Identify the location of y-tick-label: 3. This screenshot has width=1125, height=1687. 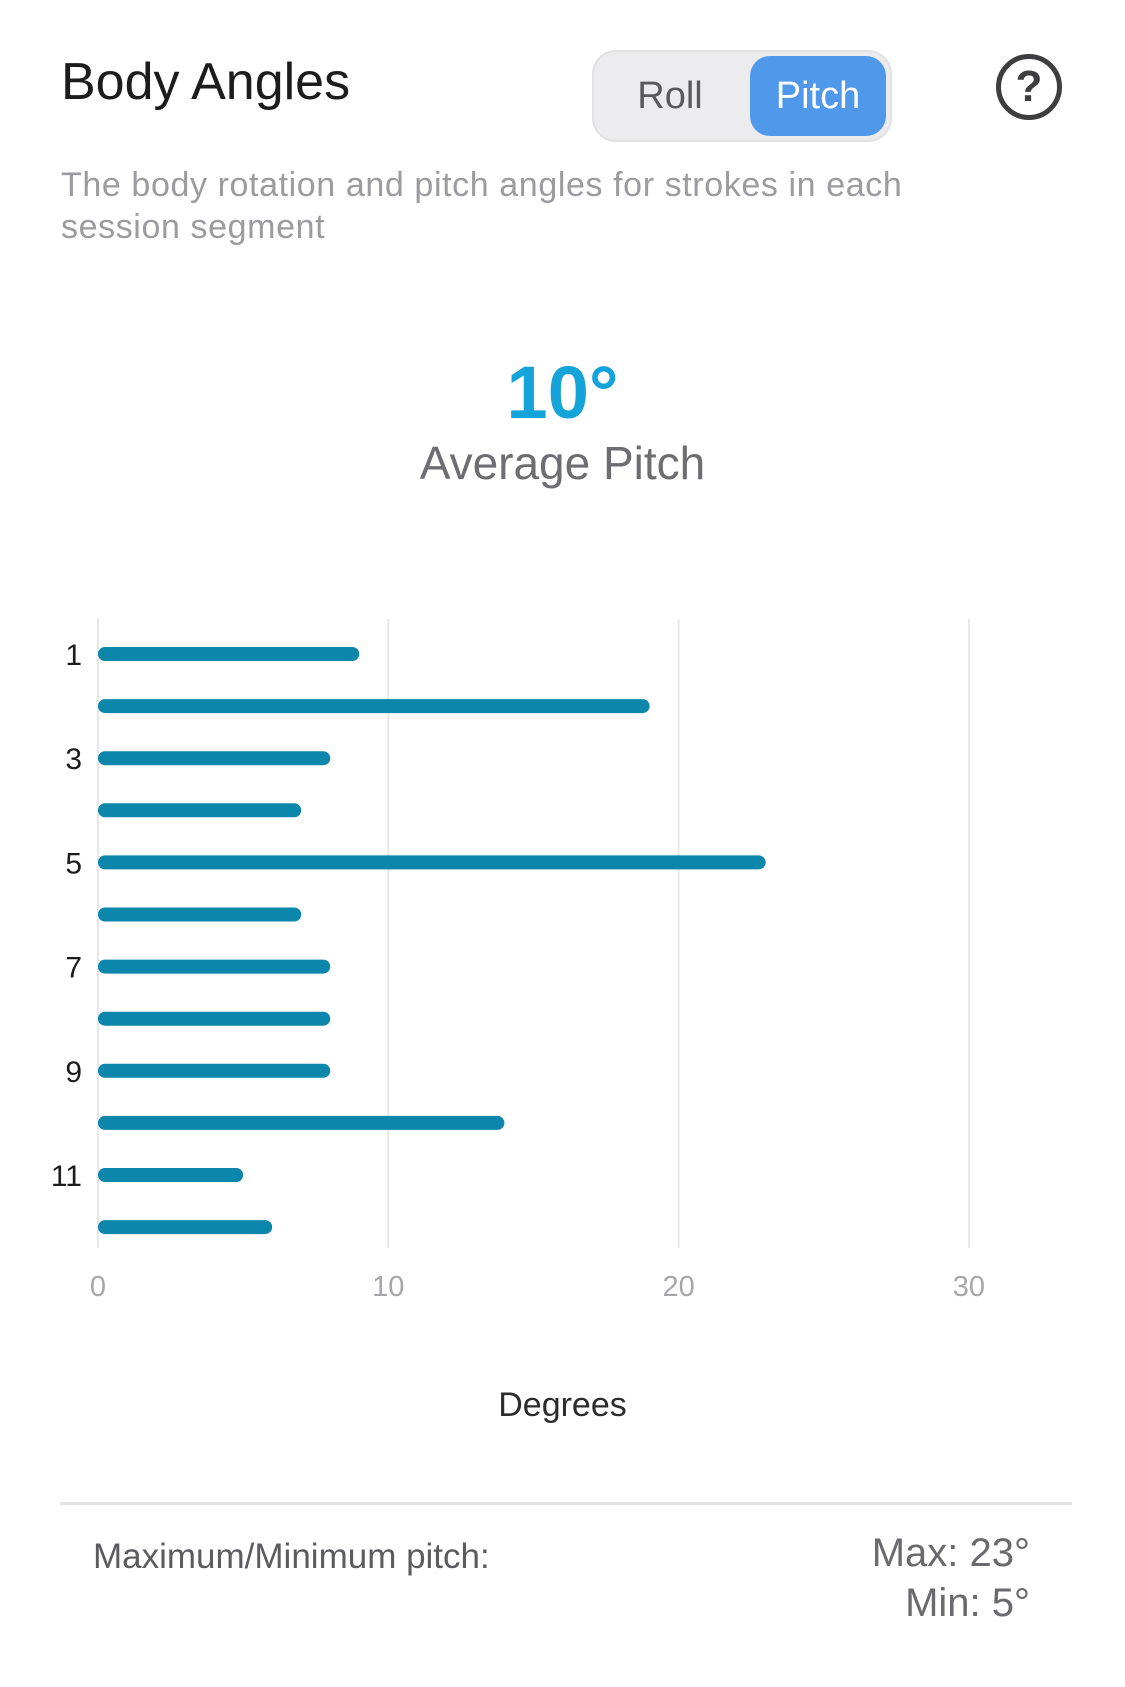
(73, 759).